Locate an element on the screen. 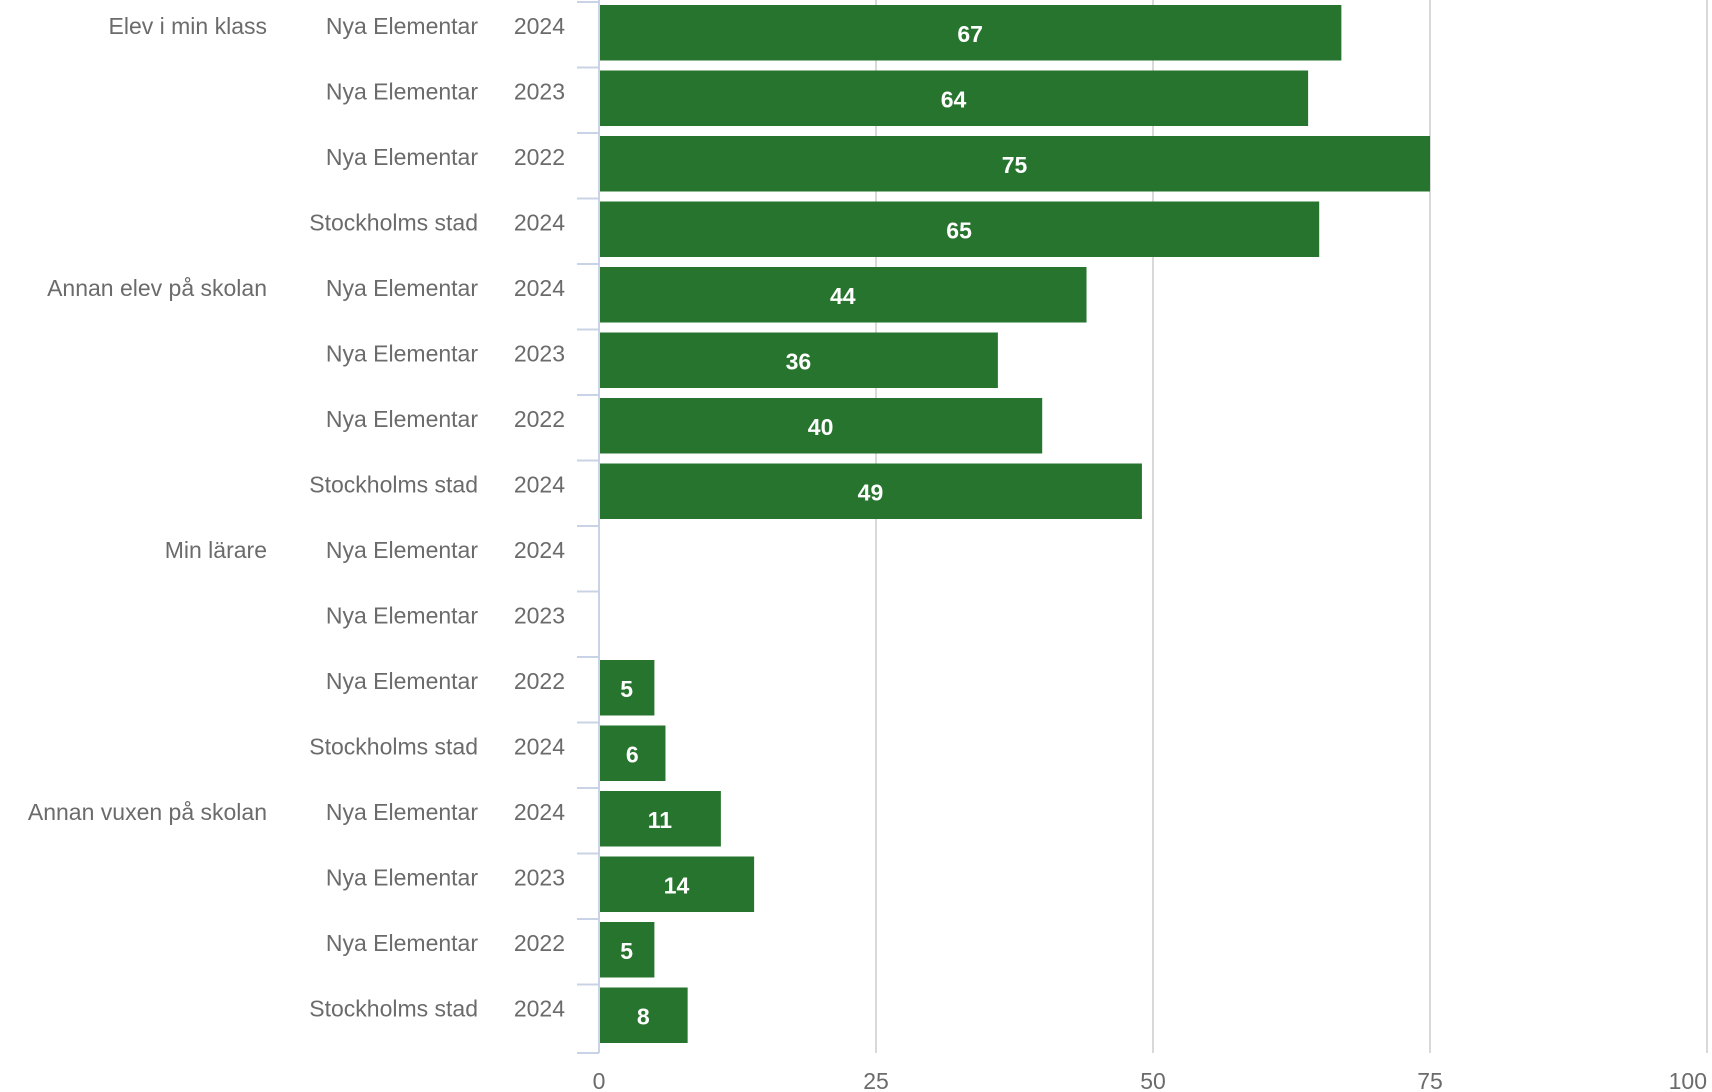 The width and height of the screenshot is (1712, 1092). bar-value-label: 14 is located at coordinates (677, 885).